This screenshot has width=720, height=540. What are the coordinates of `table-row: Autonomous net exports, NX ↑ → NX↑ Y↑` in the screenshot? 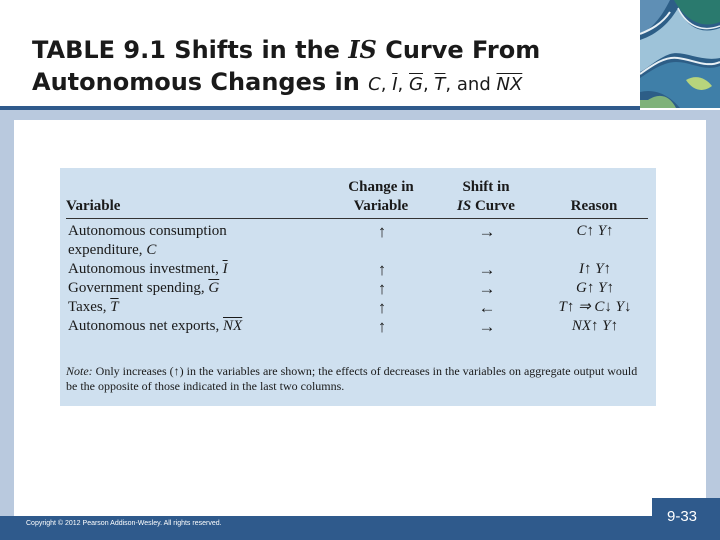 It's located at (357, 326).